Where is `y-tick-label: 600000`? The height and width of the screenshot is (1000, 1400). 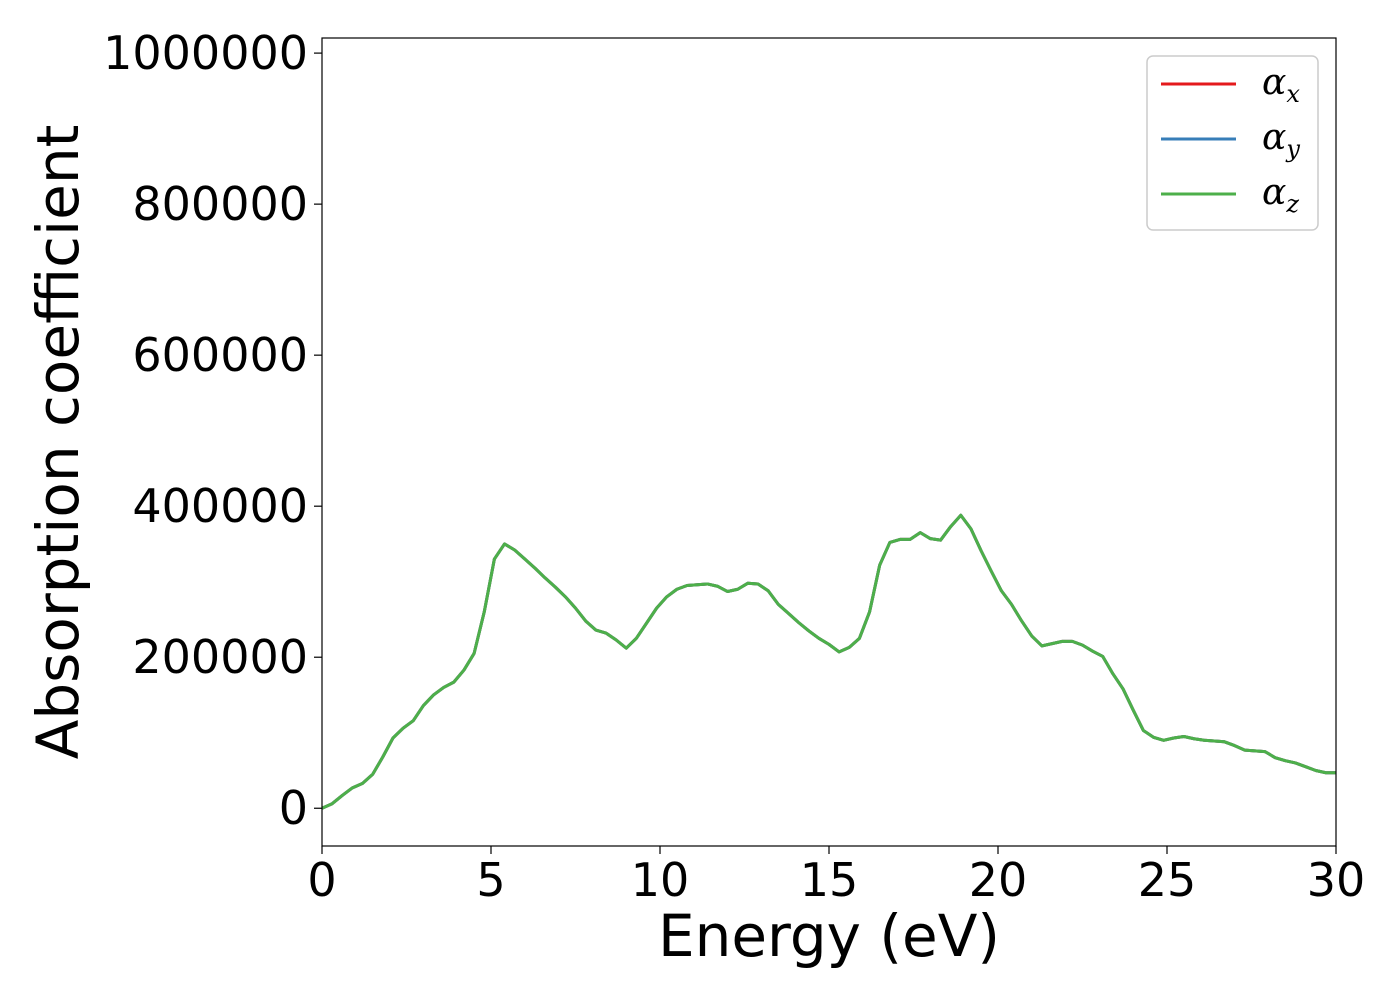 y-tick-label: 600000 is located at coordinates (220, 355).